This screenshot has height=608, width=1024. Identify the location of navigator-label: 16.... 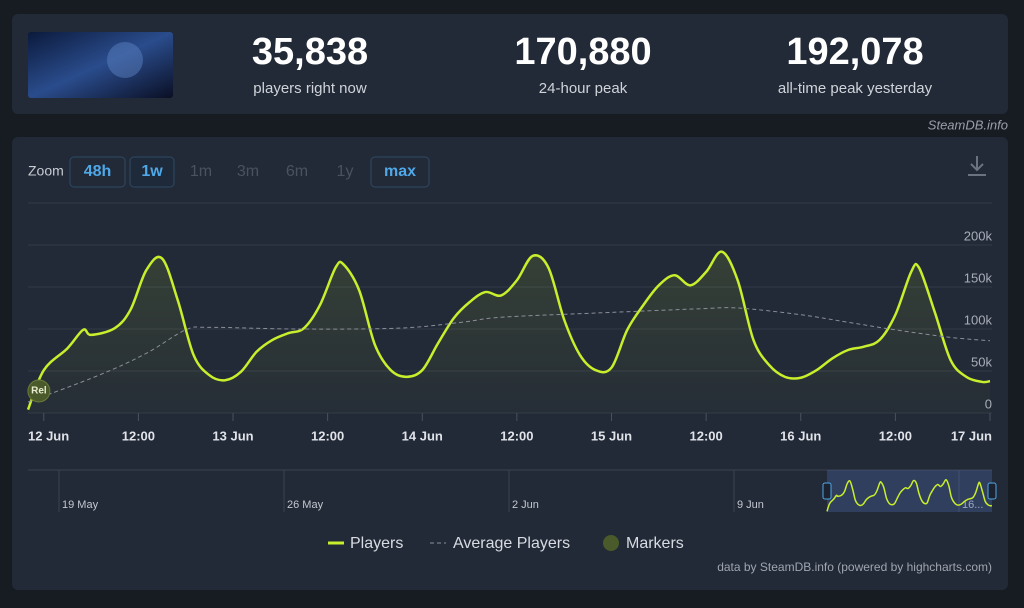
(972, 505).